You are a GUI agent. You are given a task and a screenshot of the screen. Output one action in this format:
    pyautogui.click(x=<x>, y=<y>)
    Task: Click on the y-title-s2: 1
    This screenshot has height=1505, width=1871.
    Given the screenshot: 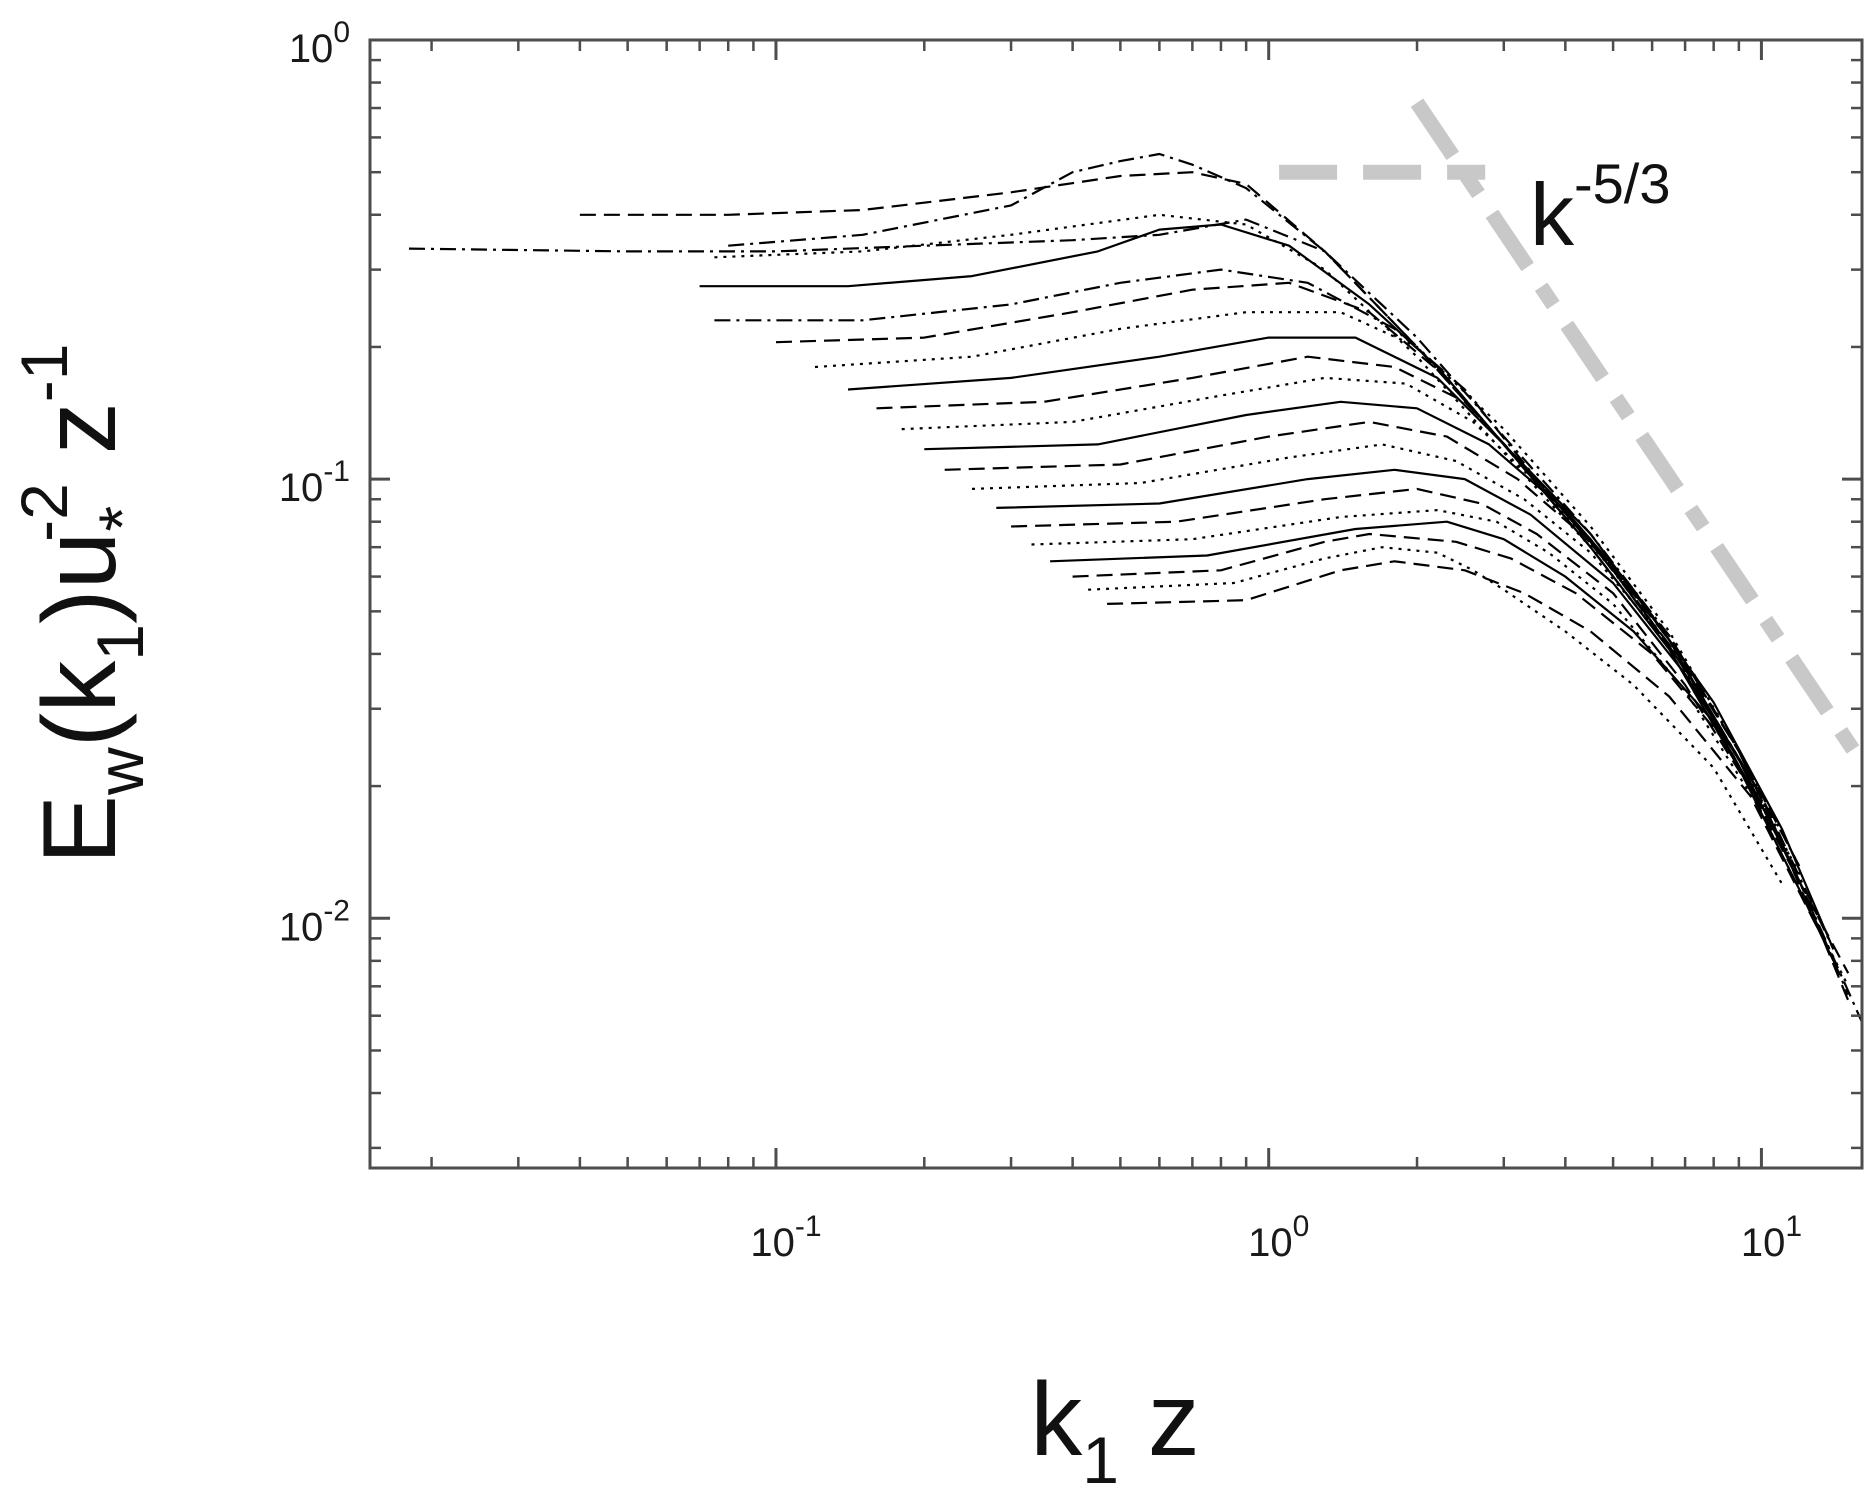 What is the action you would take?
    pyautogui.click(x=120, y=642)
    